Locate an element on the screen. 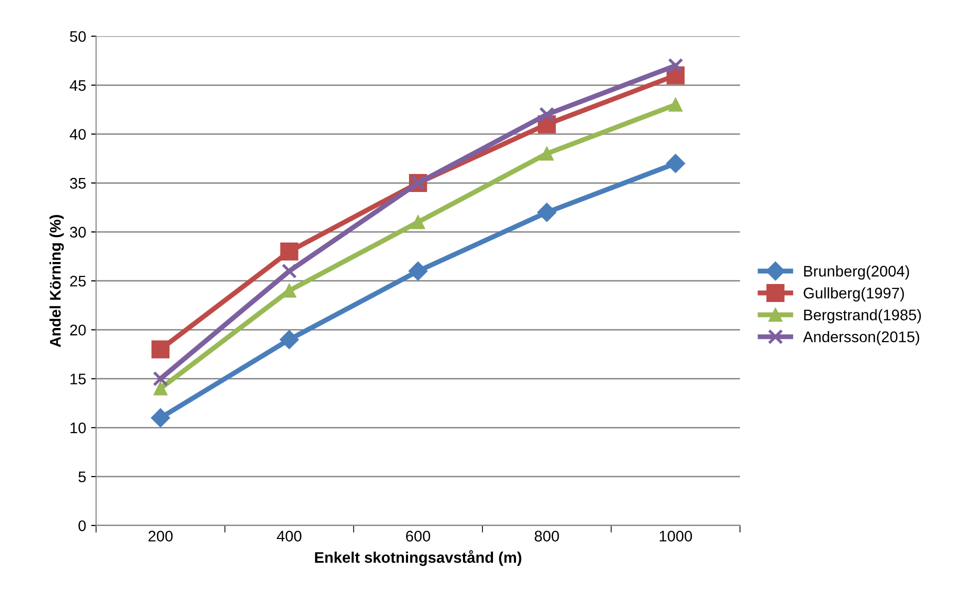 Image resolution: width=961 pixels, height=604 pixels. legend-label: Gullberg(1997) is located at coordinates (854, 294).